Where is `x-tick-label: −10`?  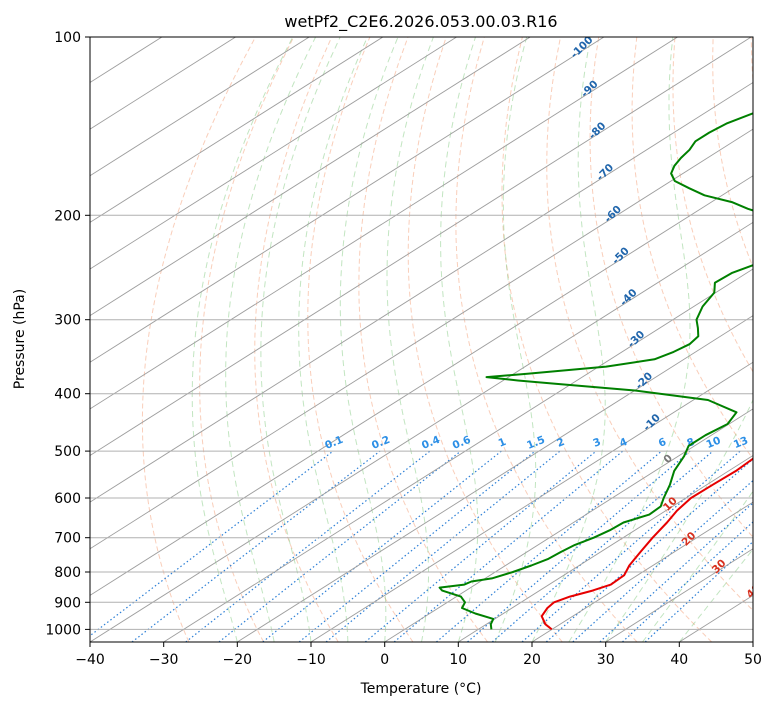
x-tick-label: −10 is located at coordinates (311, 660).